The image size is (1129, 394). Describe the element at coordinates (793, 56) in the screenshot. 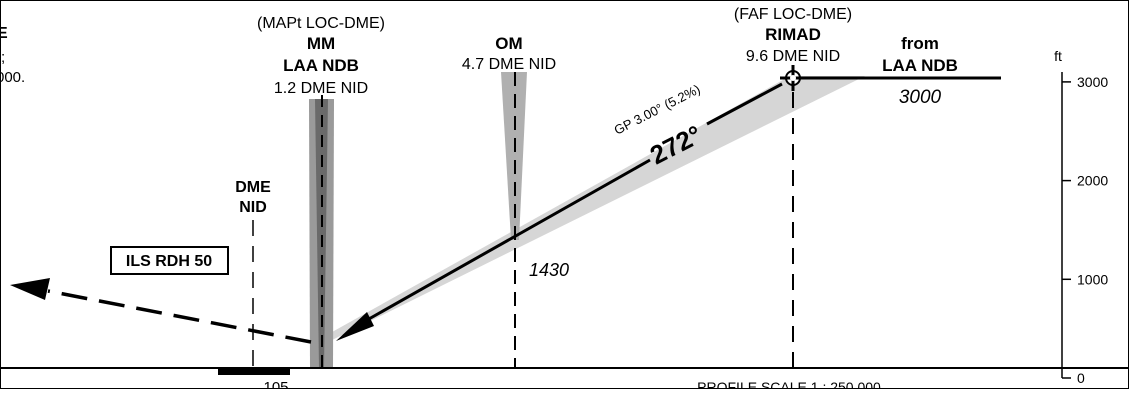

I see `faf-dme: 9.6 DME NID` at that location.